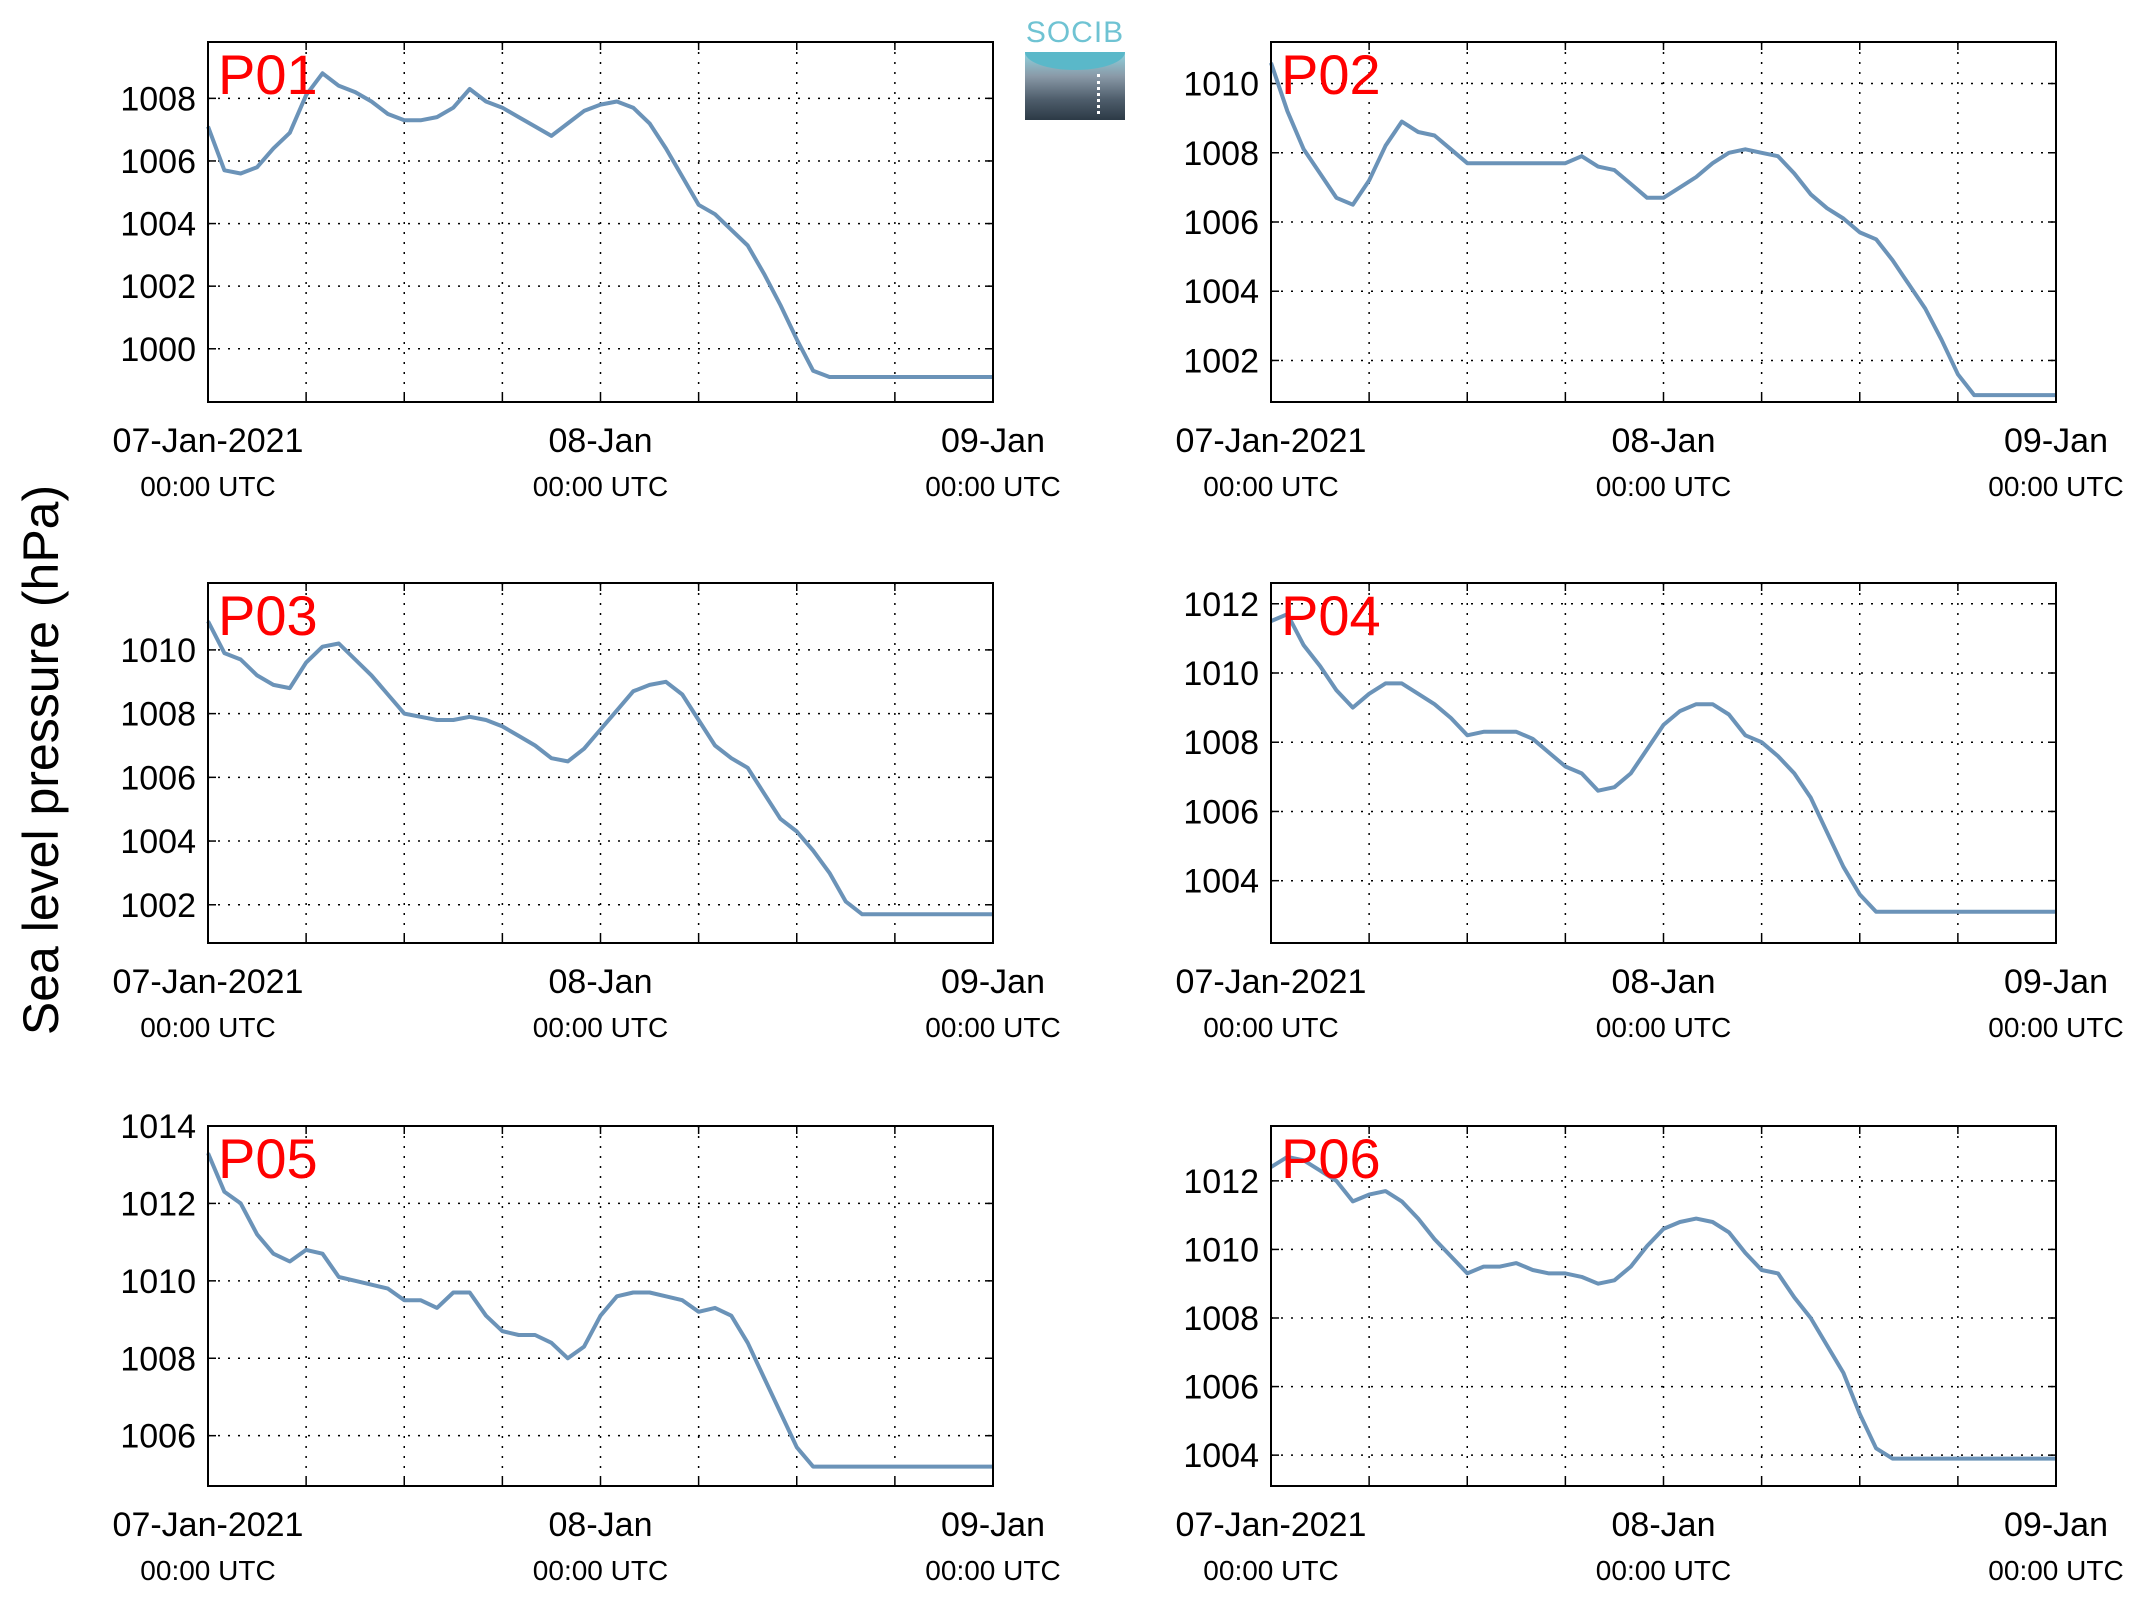 The image size is (2138, 1608). Describe the element at coordinates (1662, 230) in the screenshot. I see `series-line-p02` at that location.